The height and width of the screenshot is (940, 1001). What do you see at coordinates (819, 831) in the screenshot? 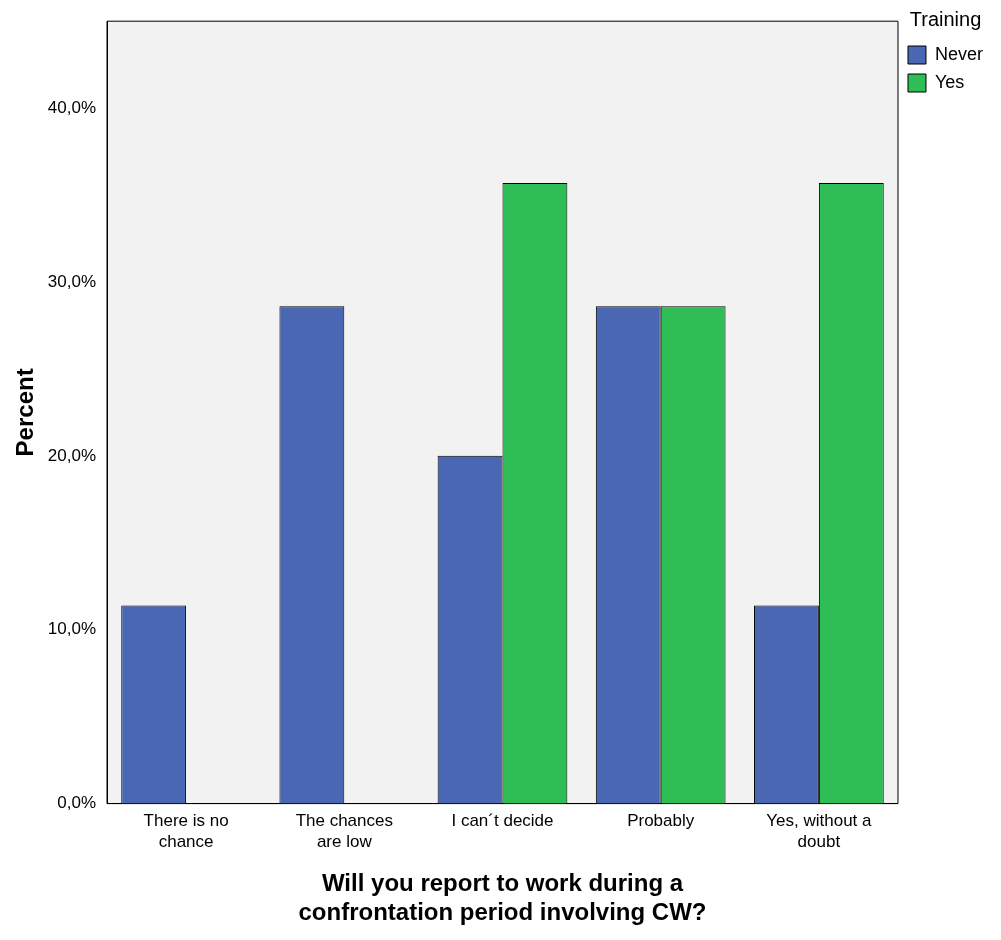
I see `x-tick-label: Yes, without a doubt` at bounding box center [819, 831].